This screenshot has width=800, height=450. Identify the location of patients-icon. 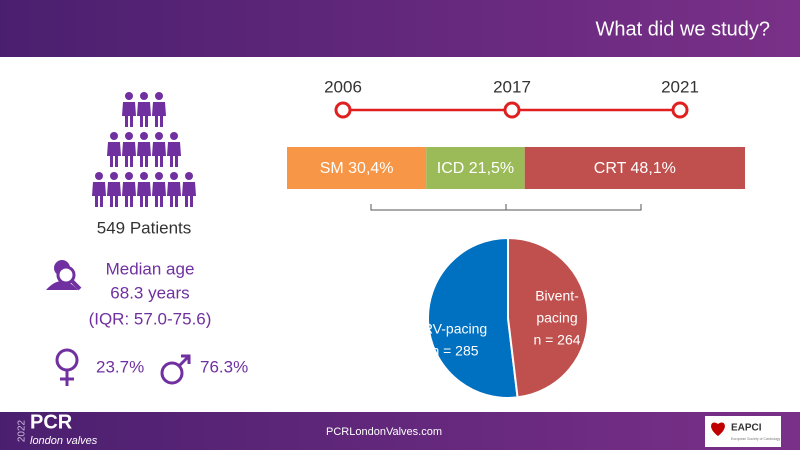
(144, 149).